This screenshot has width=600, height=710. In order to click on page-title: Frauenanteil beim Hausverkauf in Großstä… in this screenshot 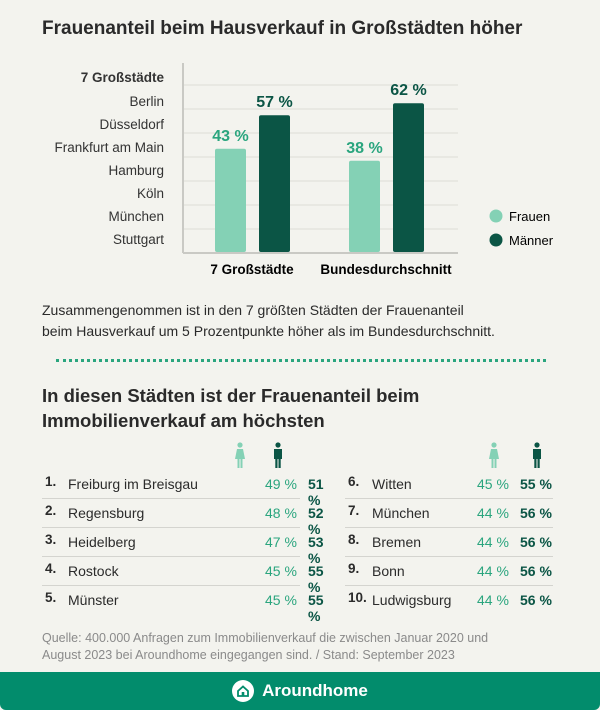, I will do `click(282, 28)`.